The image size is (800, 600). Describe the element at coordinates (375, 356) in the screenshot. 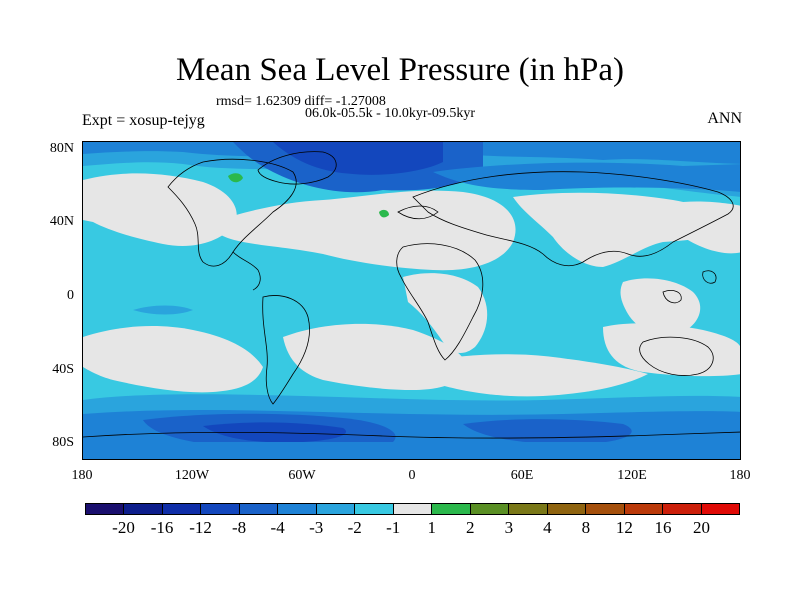

I see `south-atlantic-patch` at that location.